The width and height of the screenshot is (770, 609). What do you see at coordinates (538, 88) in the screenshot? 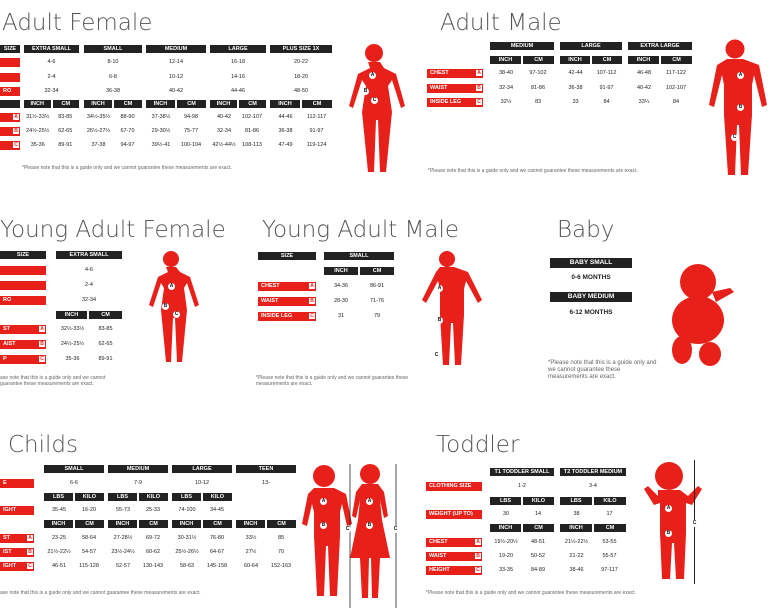
I see `measure-value: 81-86` at bounding box center [538, 88].